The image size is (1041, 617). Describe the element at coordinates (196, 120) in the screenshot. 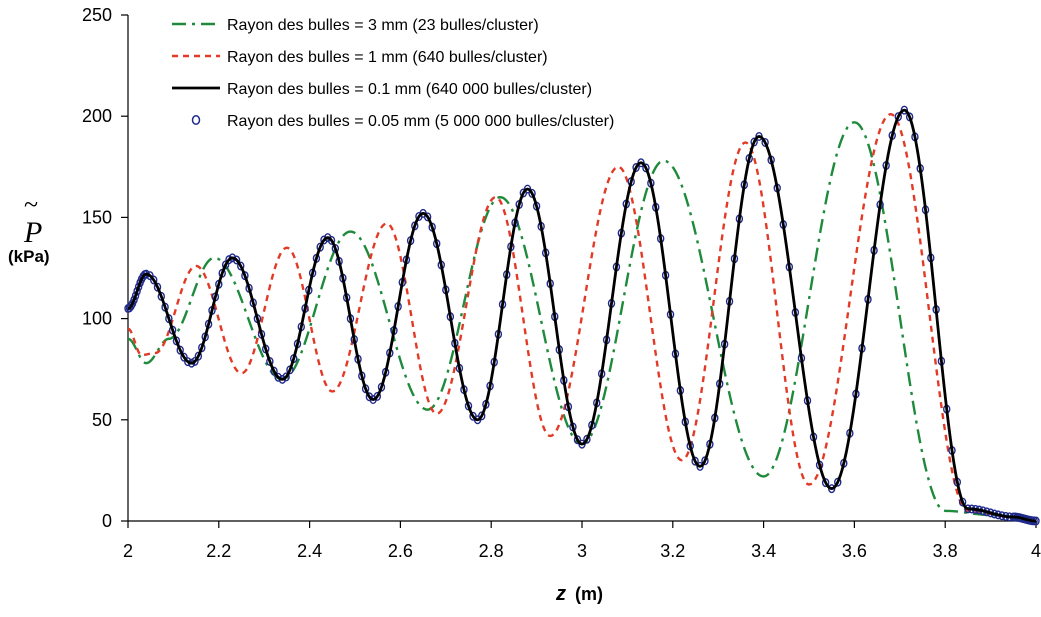

I see `legend-swatch` at that location.